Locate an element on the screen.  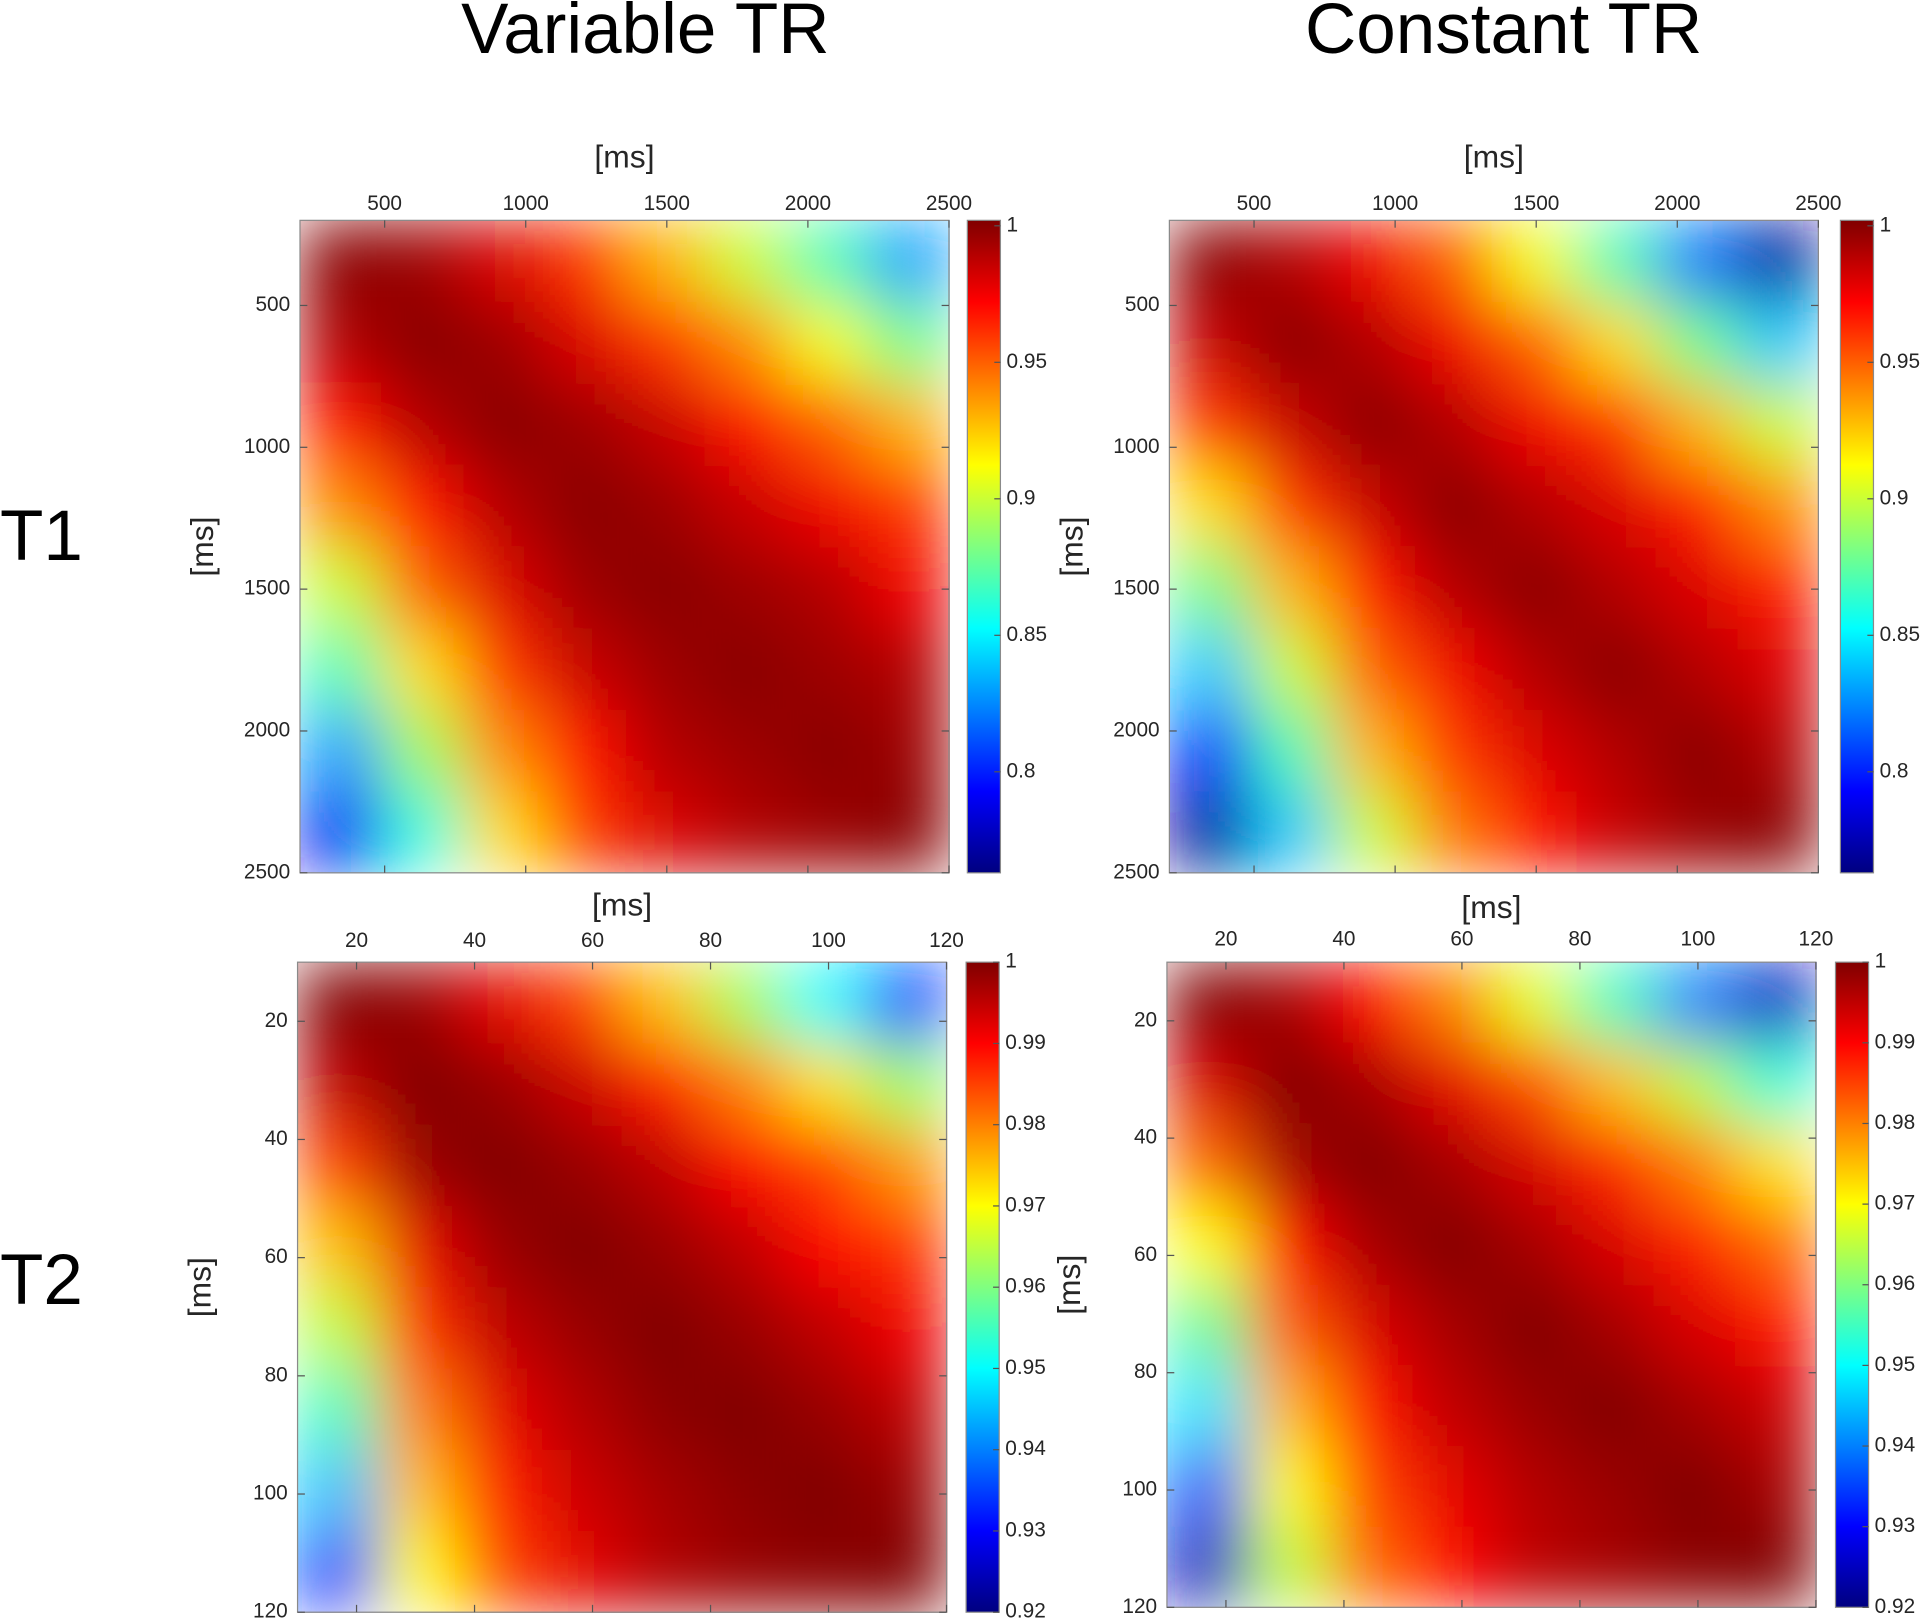
colorbar-tick-label: 0.9 is located at coordinates (1894, 497).